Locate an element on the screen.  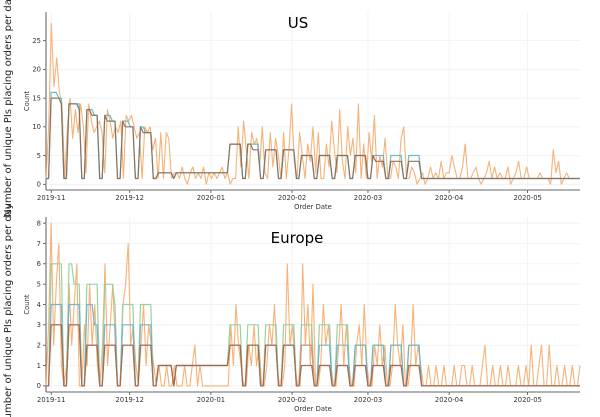
y-tick-label: 20 is located at coordinates (36, 70).